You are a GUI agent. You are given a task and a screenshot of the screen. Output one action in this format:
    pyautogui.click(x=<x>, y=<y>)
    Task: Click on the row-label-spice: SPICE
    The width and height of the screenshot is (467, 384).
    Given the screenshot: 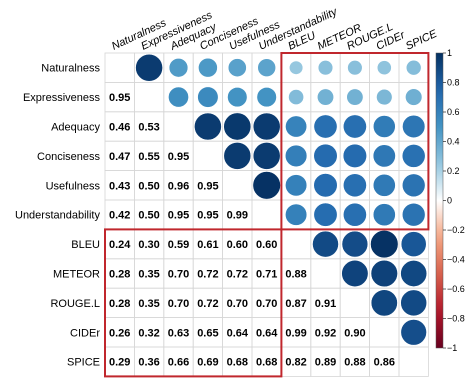 What is the action you would take?
    pyautogui.click(x=83, y=363)
    